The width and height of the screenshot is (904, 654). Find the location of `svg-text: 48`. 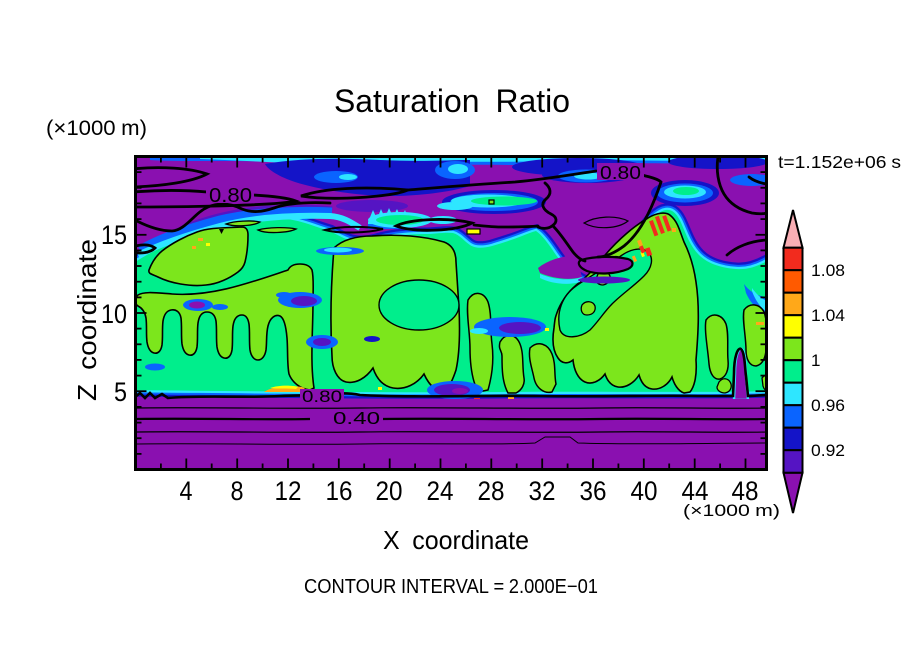

svg-text: 48 is located at coordinates (745, 491).